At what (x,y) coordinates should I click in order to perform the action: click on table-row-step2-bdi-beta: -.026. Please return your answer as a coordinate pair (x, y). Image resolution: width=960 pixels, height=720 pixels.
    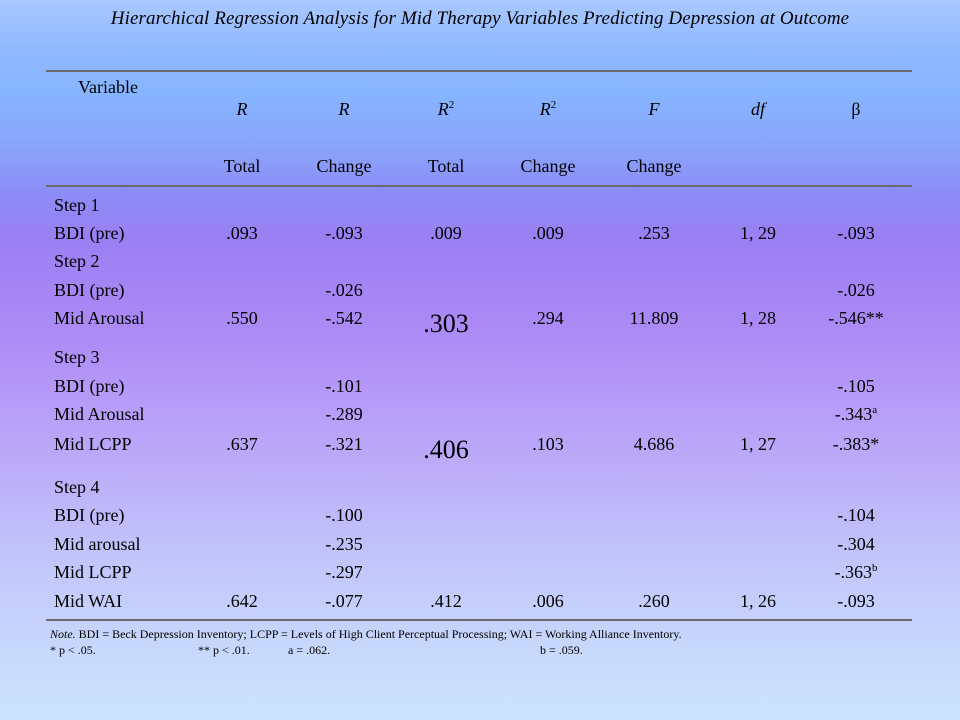
    Looking at the image, I should click on (856, 290).